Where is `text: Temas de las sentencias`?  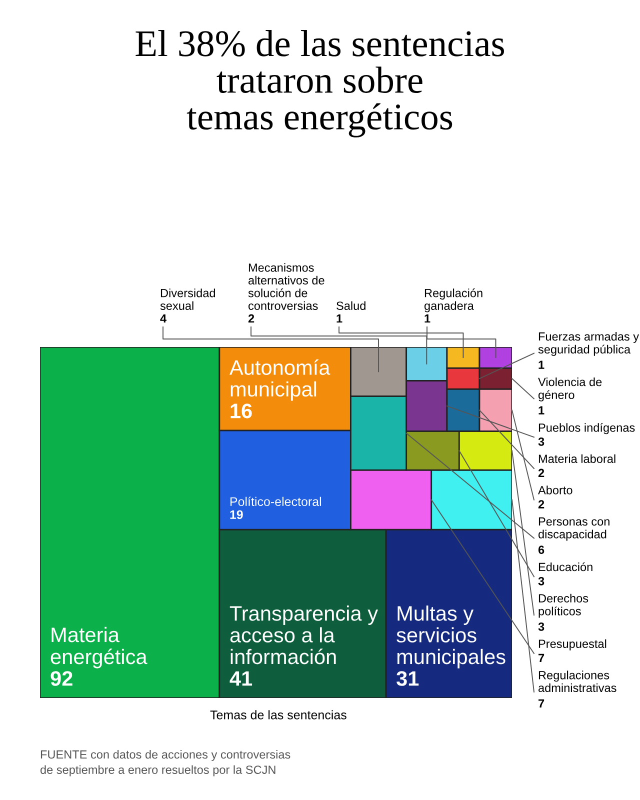 text: Temas de las sentencias is located at coordinates (278, 715).